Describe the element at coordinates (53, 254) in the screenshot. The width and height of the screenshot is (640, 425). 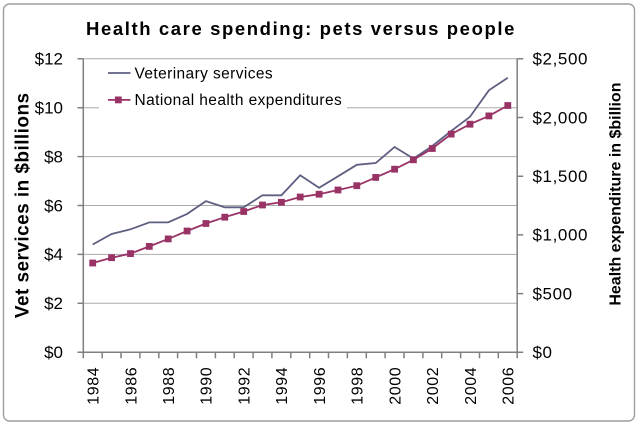
I see `svg-text: $4` at that location.